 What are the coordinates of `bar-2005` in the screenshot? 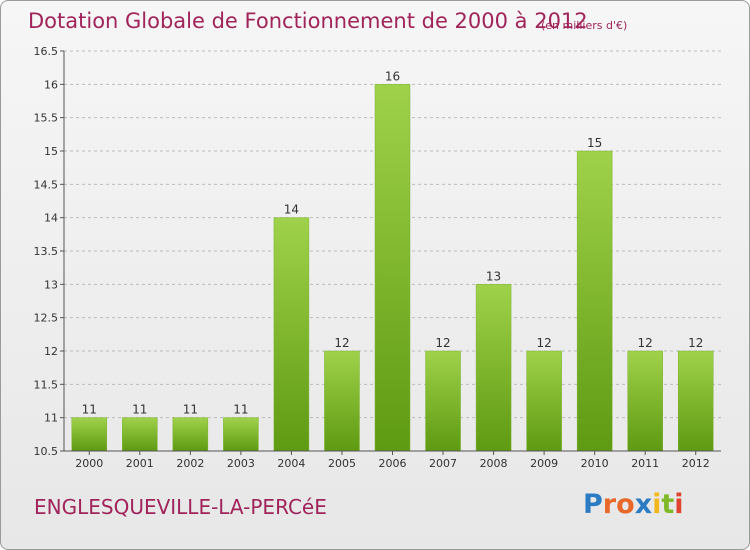 It's located at (342, 401).